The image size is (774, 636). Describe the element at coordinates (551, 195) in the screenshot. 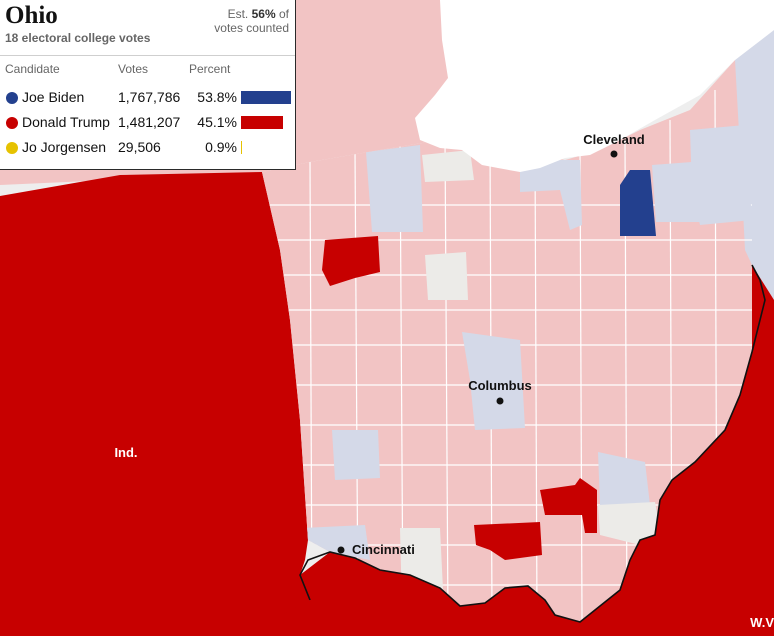

I see `county-erie` at that location.